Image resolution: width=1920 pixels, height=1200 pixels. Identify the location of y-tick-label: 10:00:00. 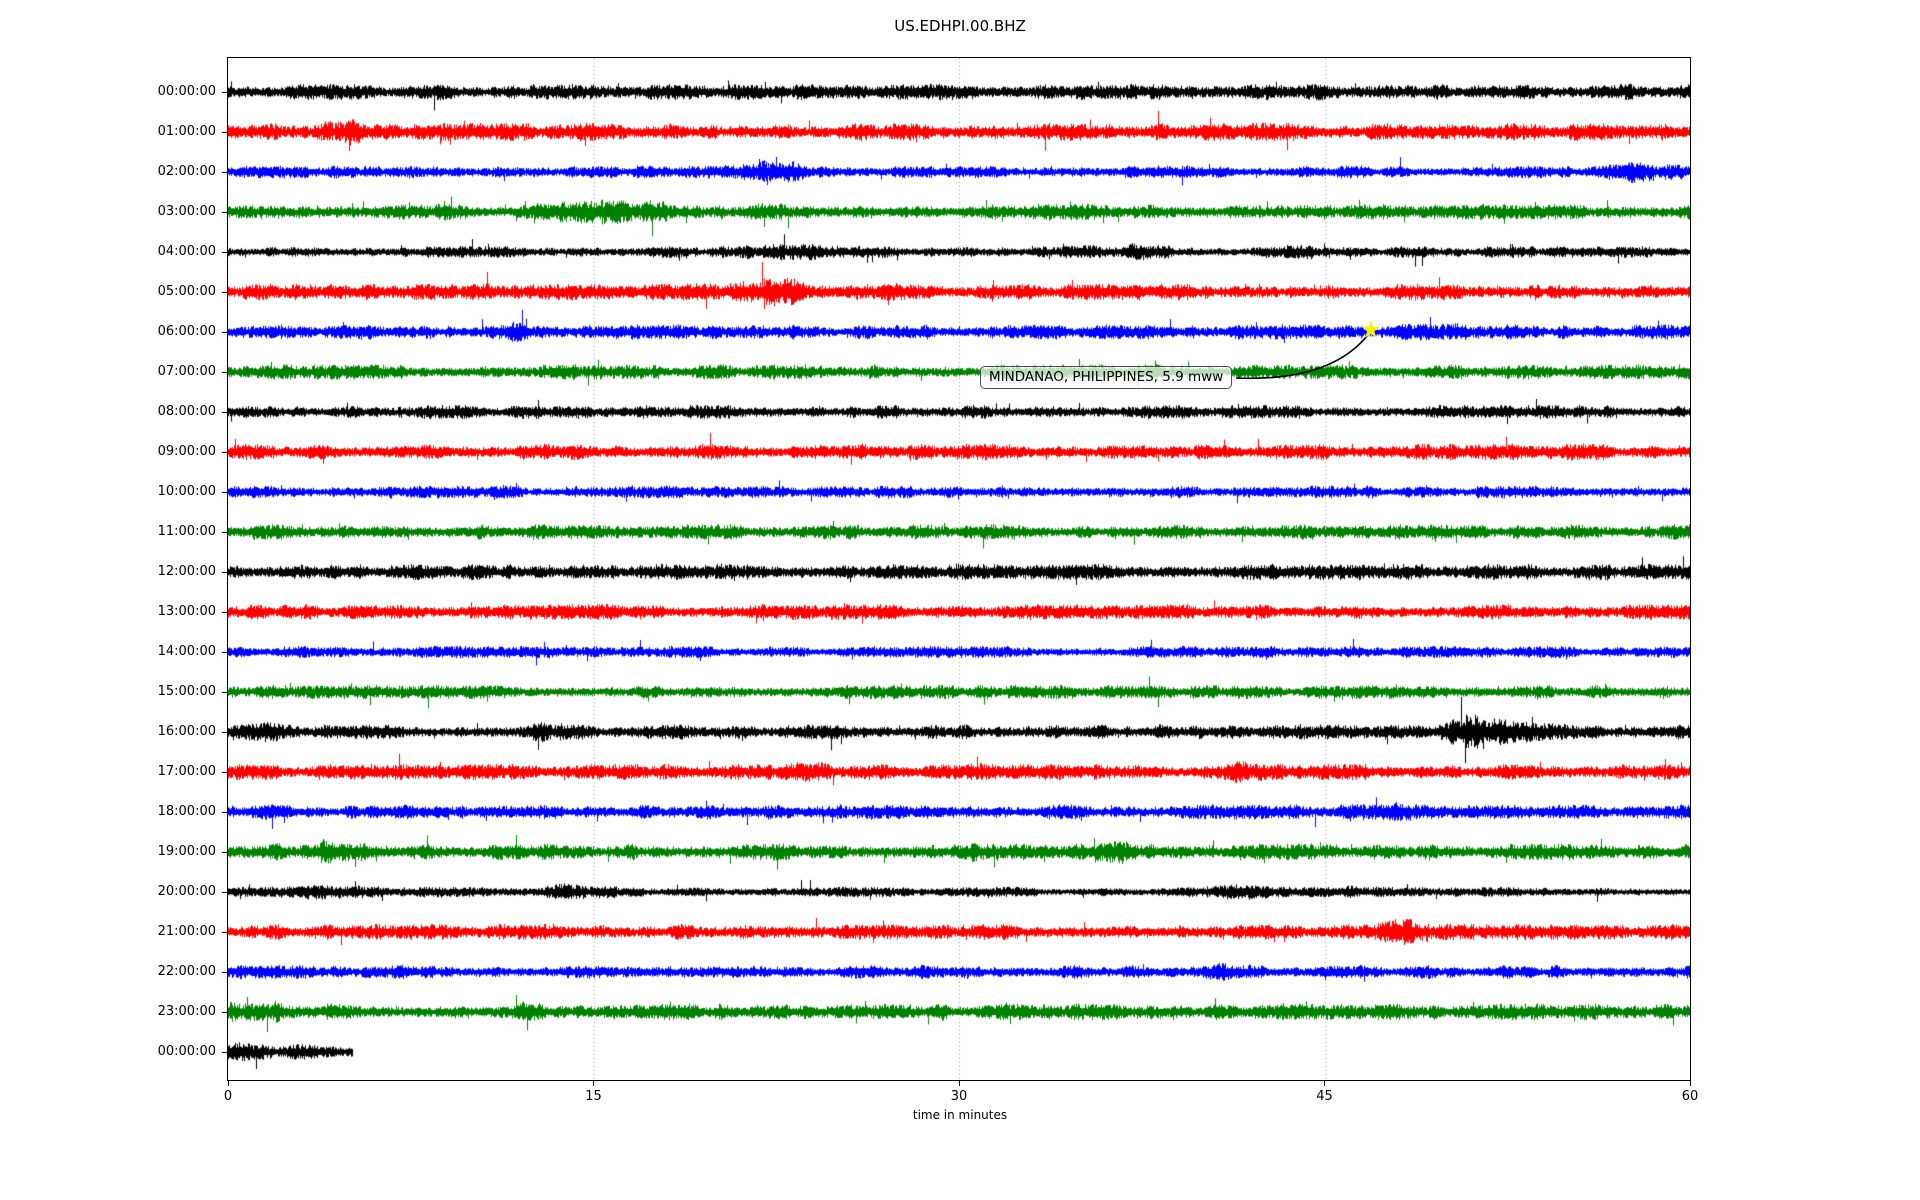
(186, 491).